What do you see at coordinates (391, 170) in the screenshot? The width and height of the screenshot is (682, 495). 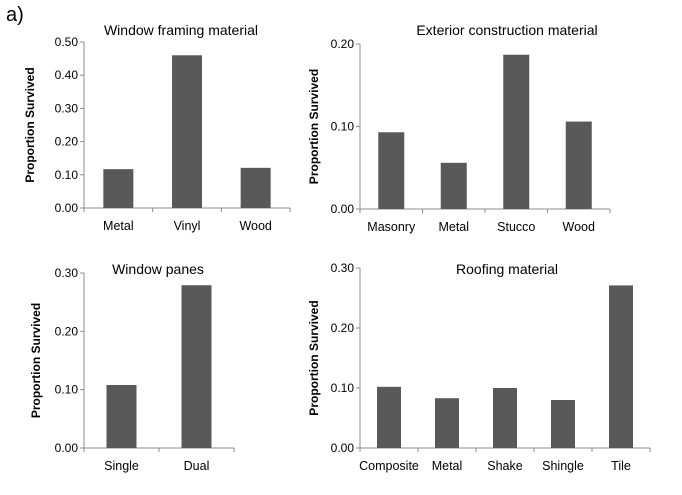 I see `bar-masonry` at bounding box center [391, 170].